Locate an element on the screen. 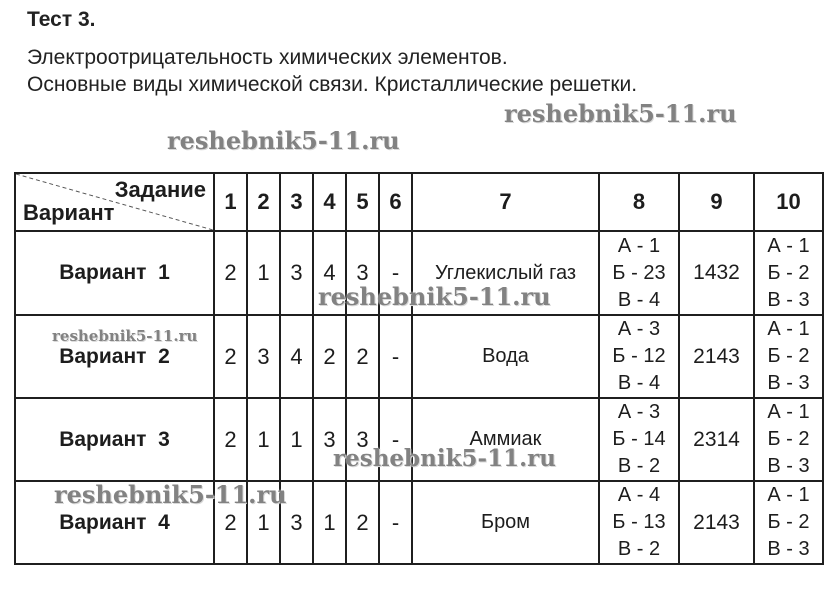  header-row: Задание Вариант 1 2 3 4 5 6 7 8 9 10 is located at coordinates (419, 202).